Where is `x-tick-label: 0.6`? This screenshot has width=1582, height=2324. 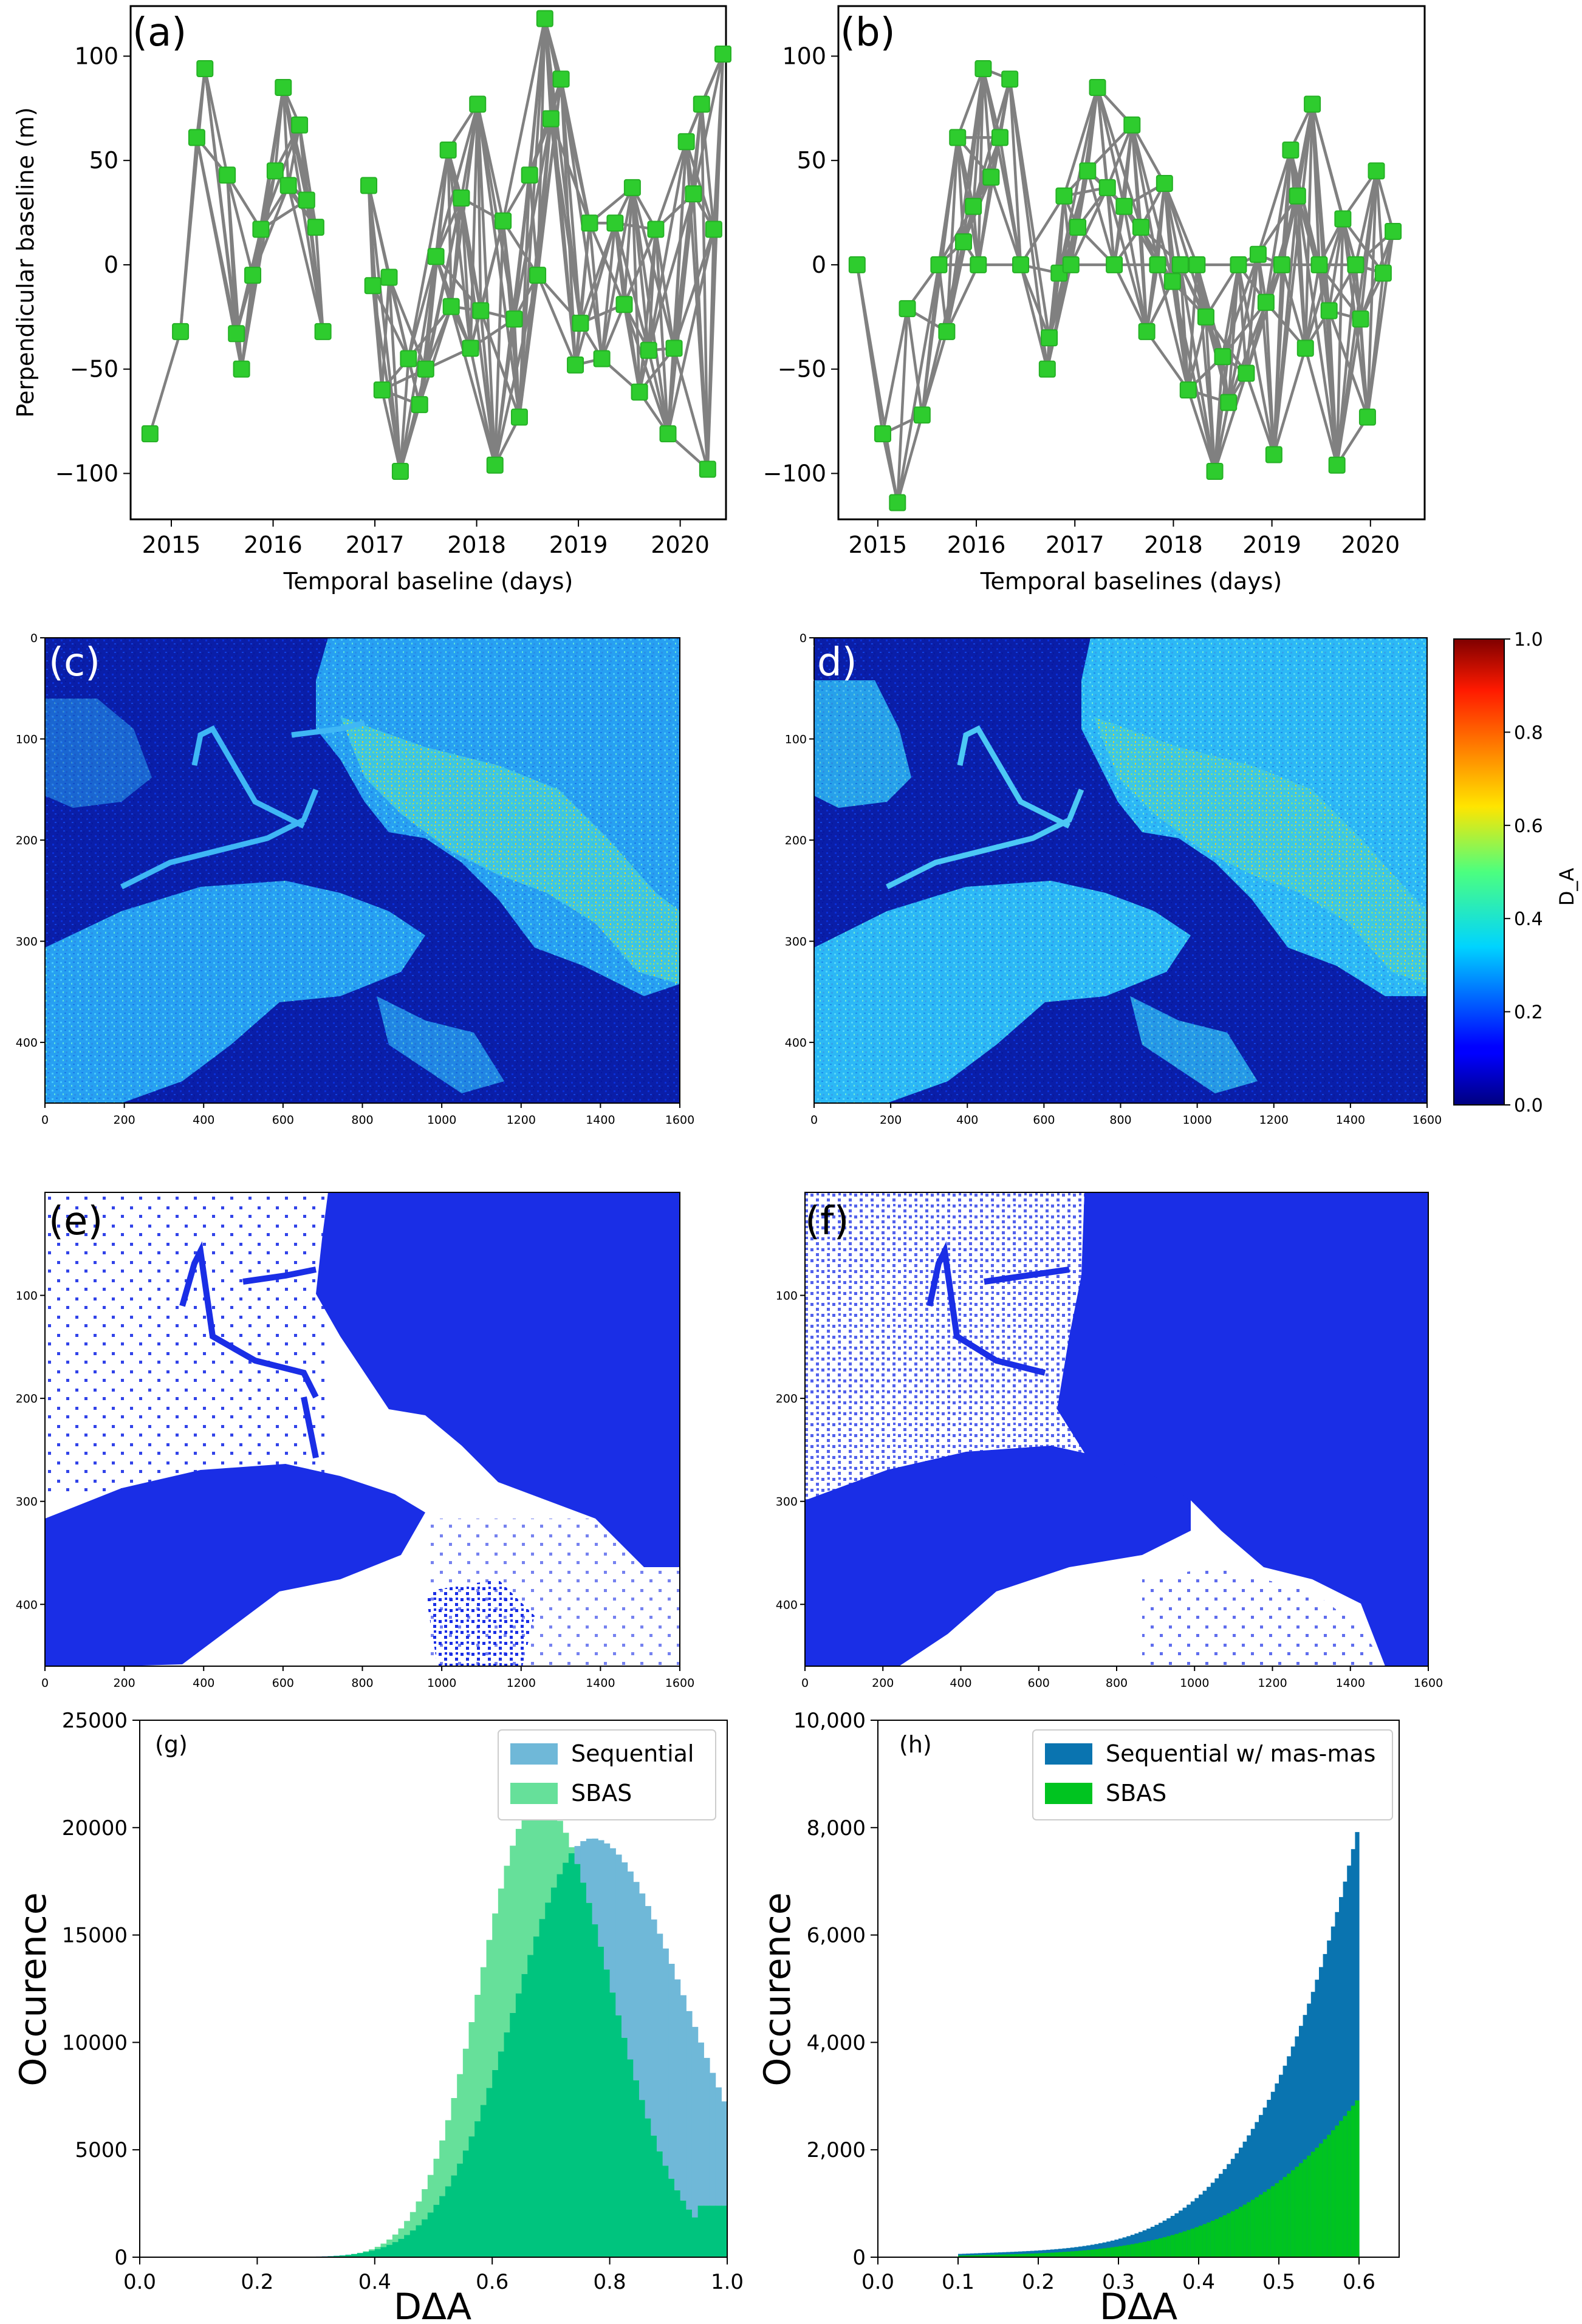 x-tick-label: 0.6 is located at coordinates (492, 2282).